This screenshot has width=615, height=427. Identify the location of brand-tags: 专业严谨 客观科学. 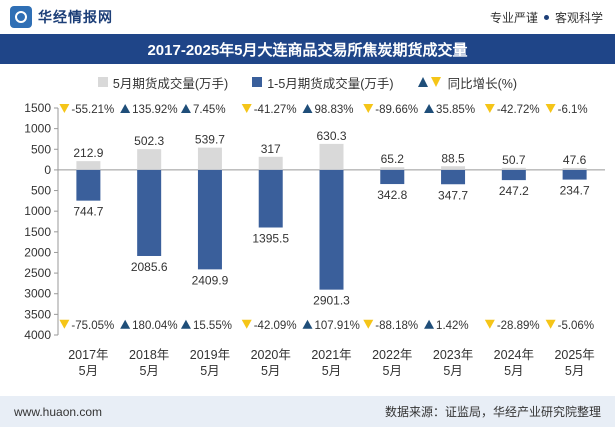
(546, 17).